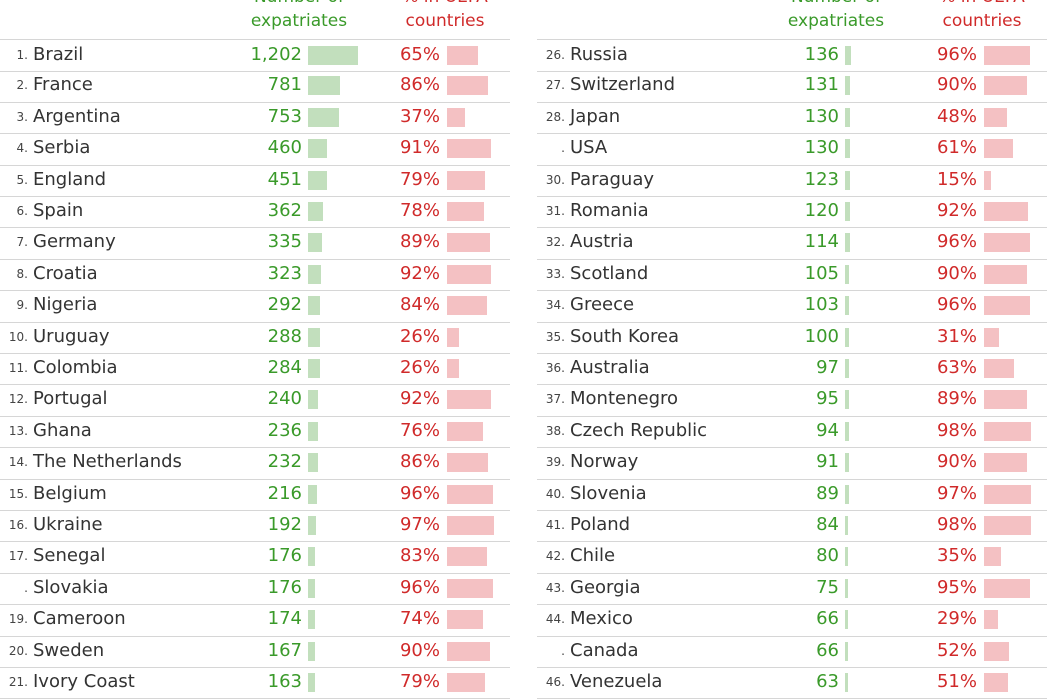  Describe the element at coordinates (827, 681) in the screenshot. I see `expatriates-value: 63` at that location.